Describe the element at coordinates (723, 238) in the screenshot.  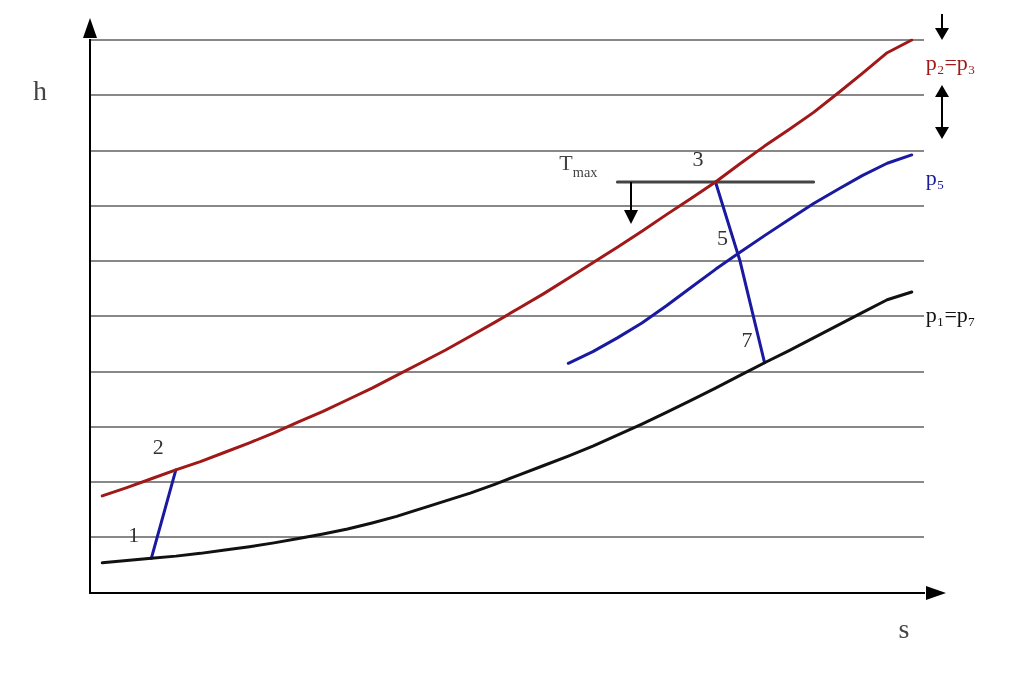
I see `annotation: 5` at that location.